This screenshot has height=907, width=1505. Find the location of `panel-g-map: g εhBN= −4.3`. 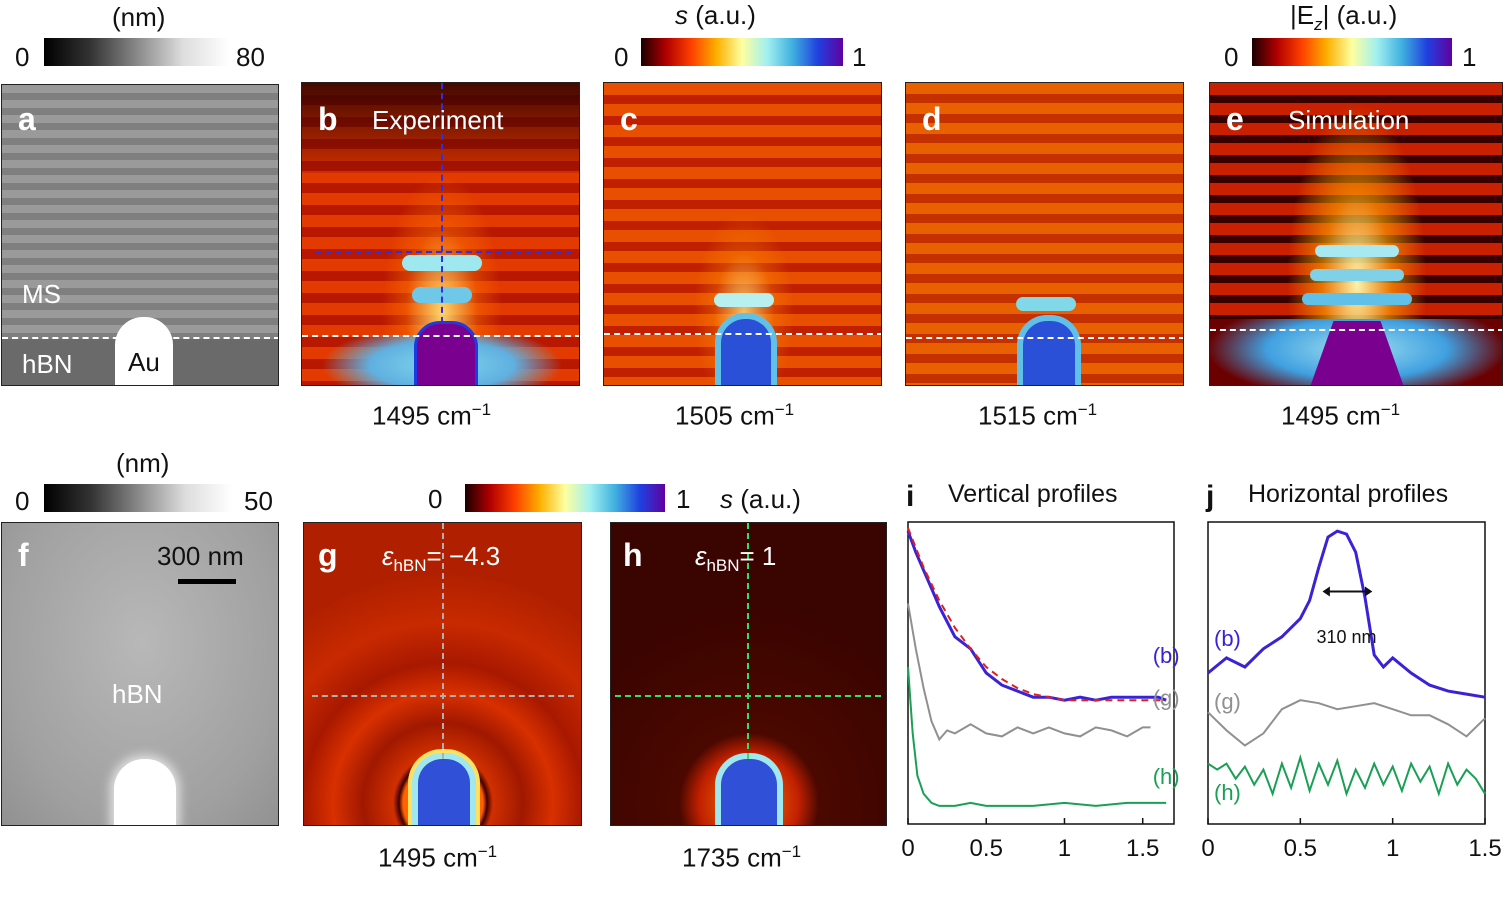

panel-g-map: g εhBN= −4.3 is located at coordinates (442, 674).